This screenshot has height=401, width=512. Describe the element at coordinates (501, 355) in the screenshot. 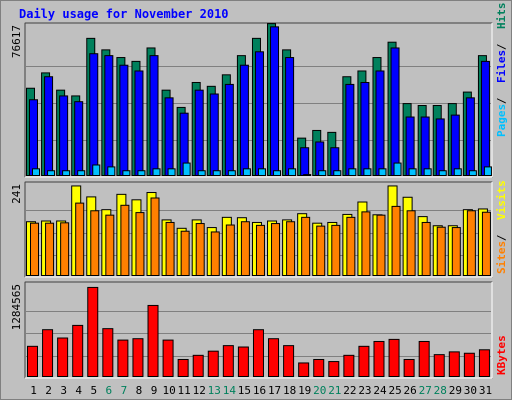

I see `legend-kbytes: KBytes` at that location.